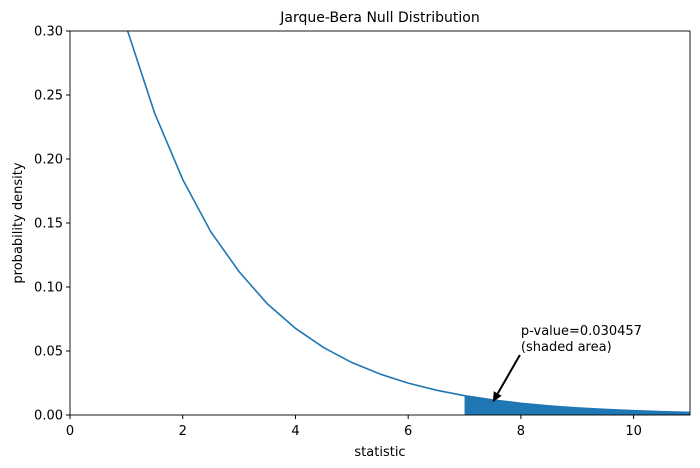 The image size is (700, 468). What do you see at coordinates (48, 96) in the screenshot?
I see `y-tick-label: 0.25` at bounding box center [48, 96].